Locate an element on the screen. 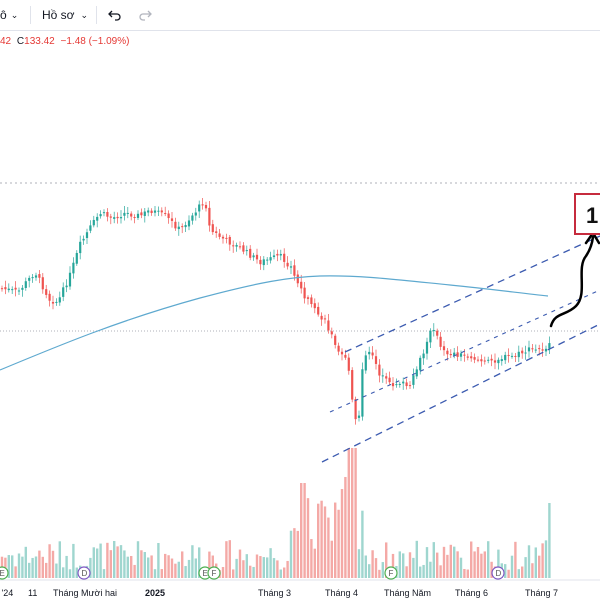  symbol-fragment: ô is located at coordinates (3, 15).